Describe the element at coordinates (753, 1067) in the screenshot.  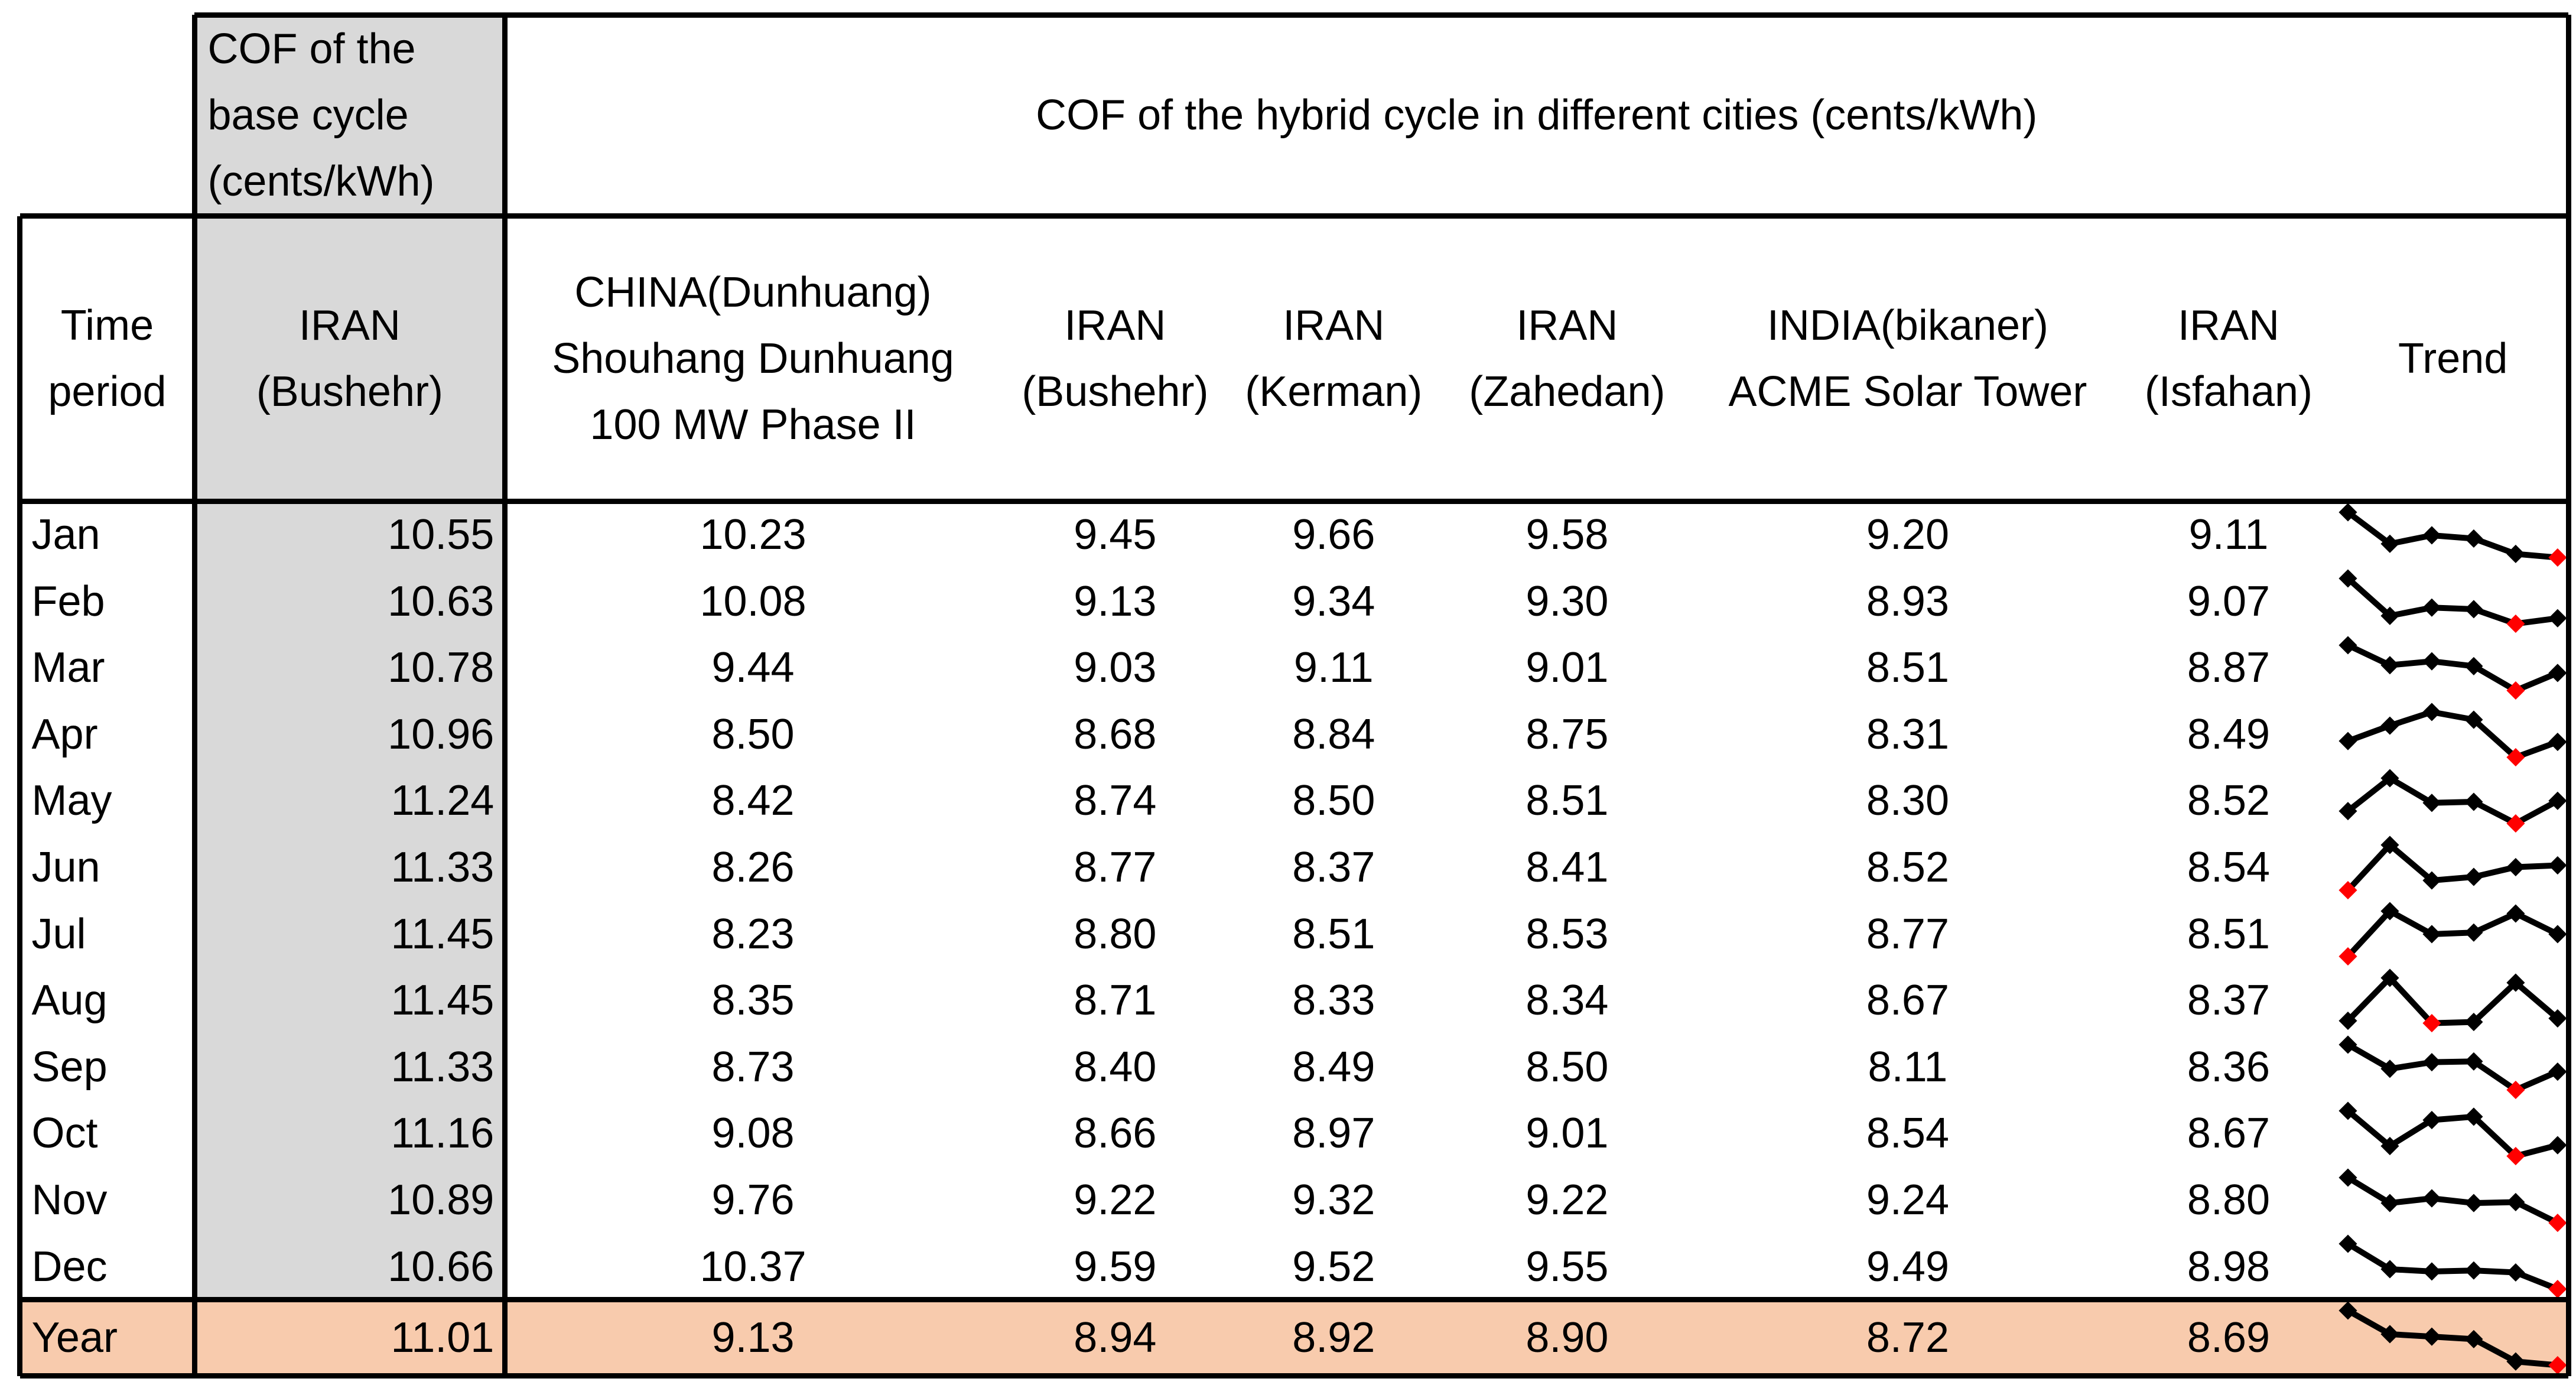
I see `month-row-hybrid-value: 8.73` at that location.